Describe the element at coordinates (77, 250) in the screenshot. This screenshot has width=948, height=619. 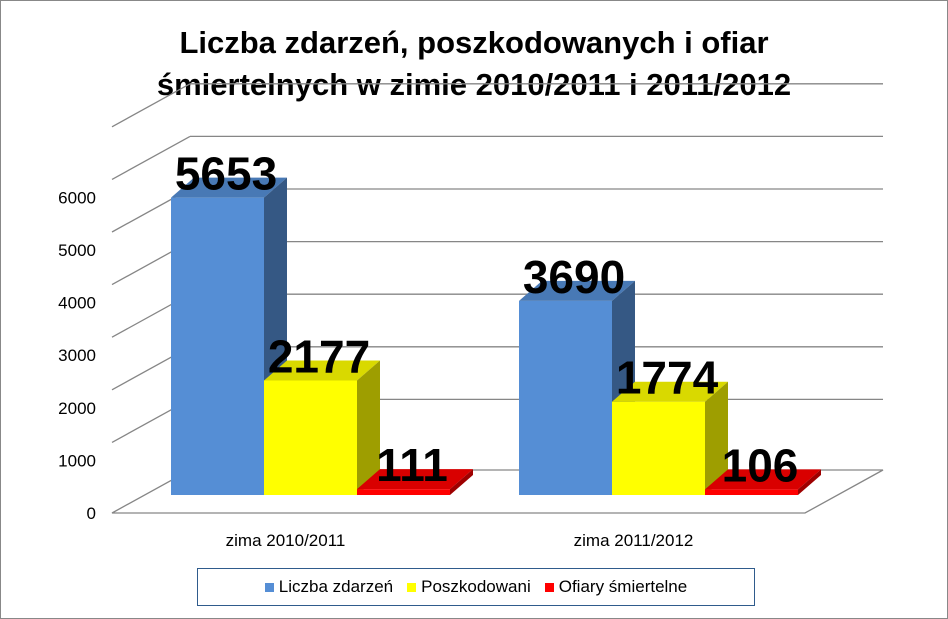
I see `y-tick-label: 5000` at that location.